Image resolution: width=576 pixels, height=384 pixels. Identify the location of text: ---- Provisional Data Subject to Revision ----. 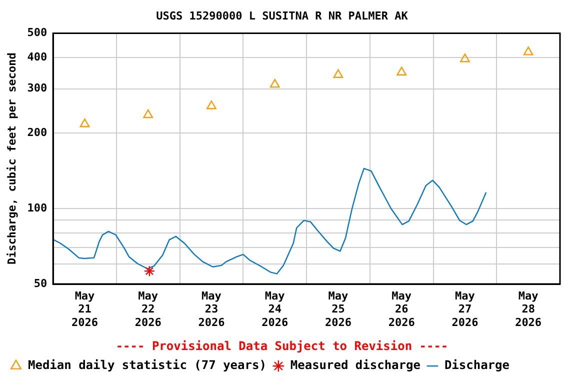
(282, 345).